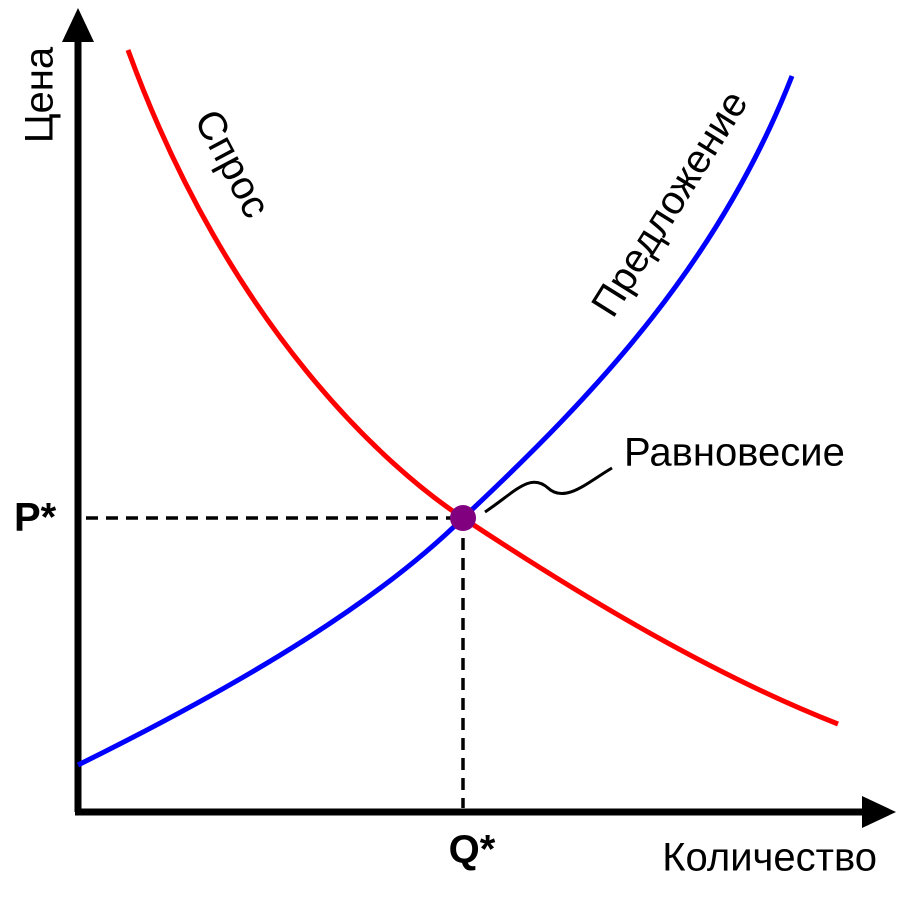 The height and width of the screenshot is (904, 904). Describe the element at coordinates (879, 812) in the screenshot. I see `x-axis-arrow` at that location.